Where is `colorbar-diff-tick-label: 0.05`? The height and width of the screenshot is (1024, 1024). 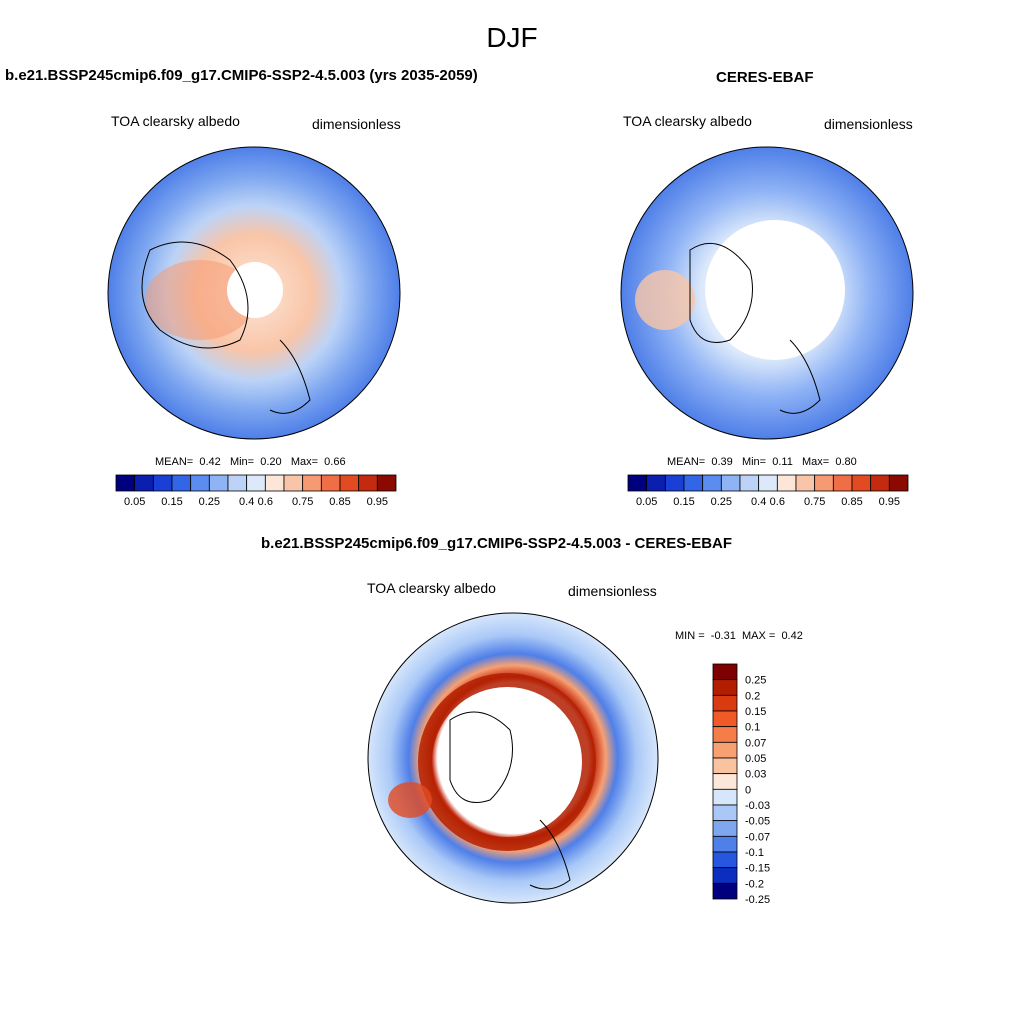 colorbar-diff-tick-label: 0.05 is located at coordinates (755, 759).